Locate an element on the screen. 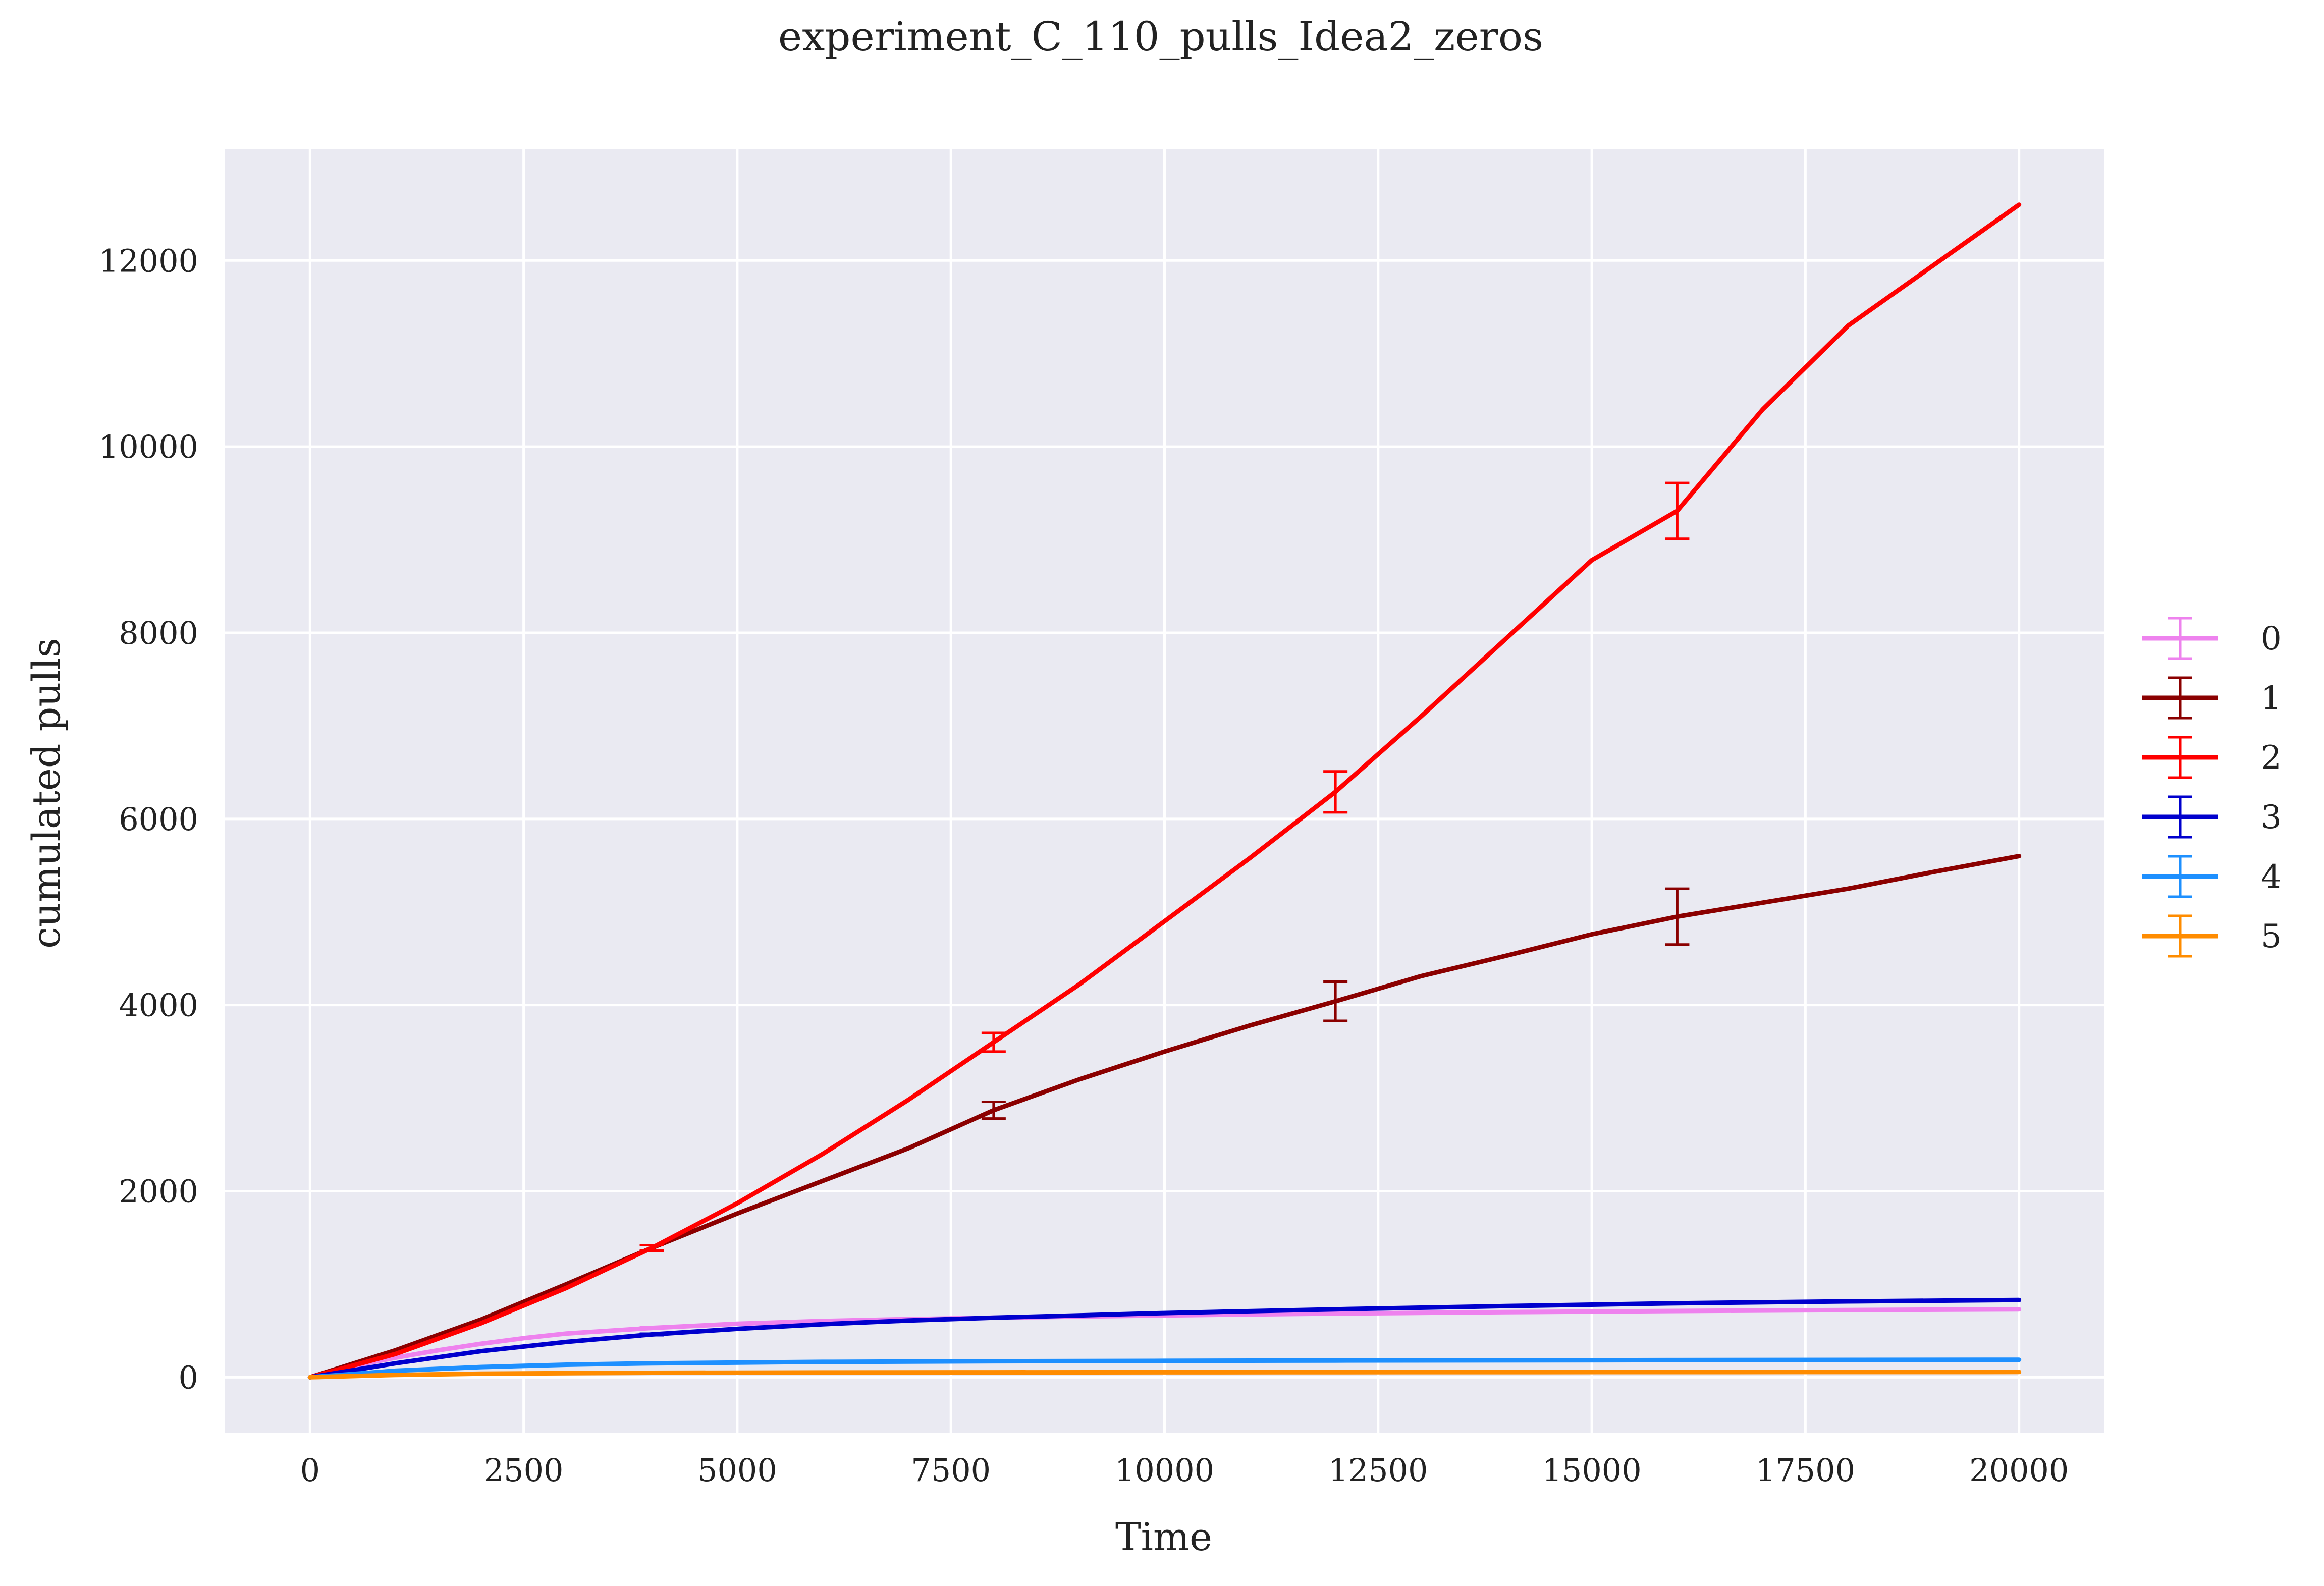  y-tick-label: 12000 is located at coordinates (148, 261).